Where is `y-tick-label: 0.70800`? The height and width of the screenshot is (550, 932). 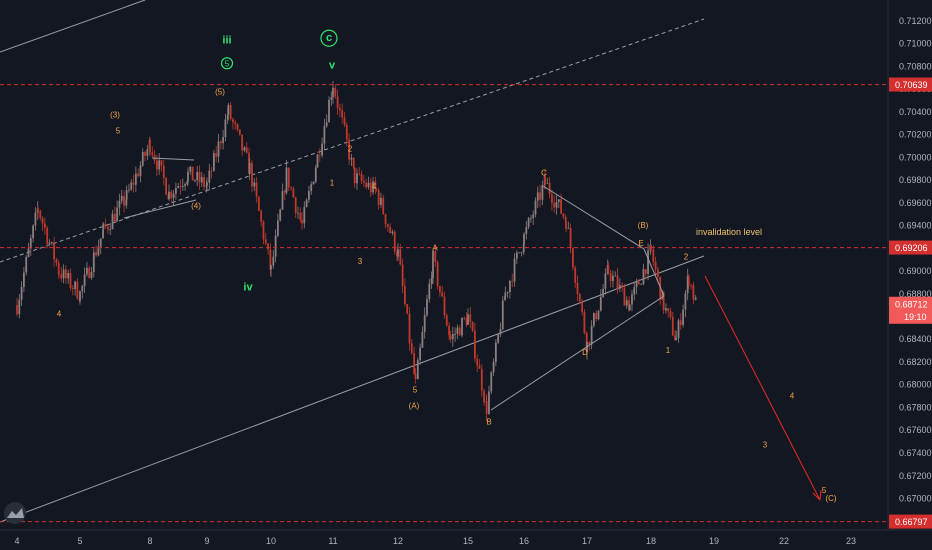 y-tick-label: 0.70800 is located at coordinates (915, 66).